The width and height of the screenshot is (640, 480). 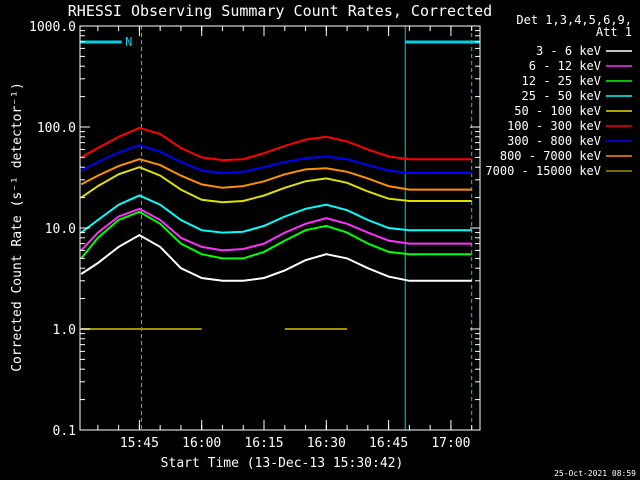 What do you see at coordinates (561, 81) in the screenshot?
I see `legend-entry-label: 12 - 25 keV` at bounding box center [561, 81].